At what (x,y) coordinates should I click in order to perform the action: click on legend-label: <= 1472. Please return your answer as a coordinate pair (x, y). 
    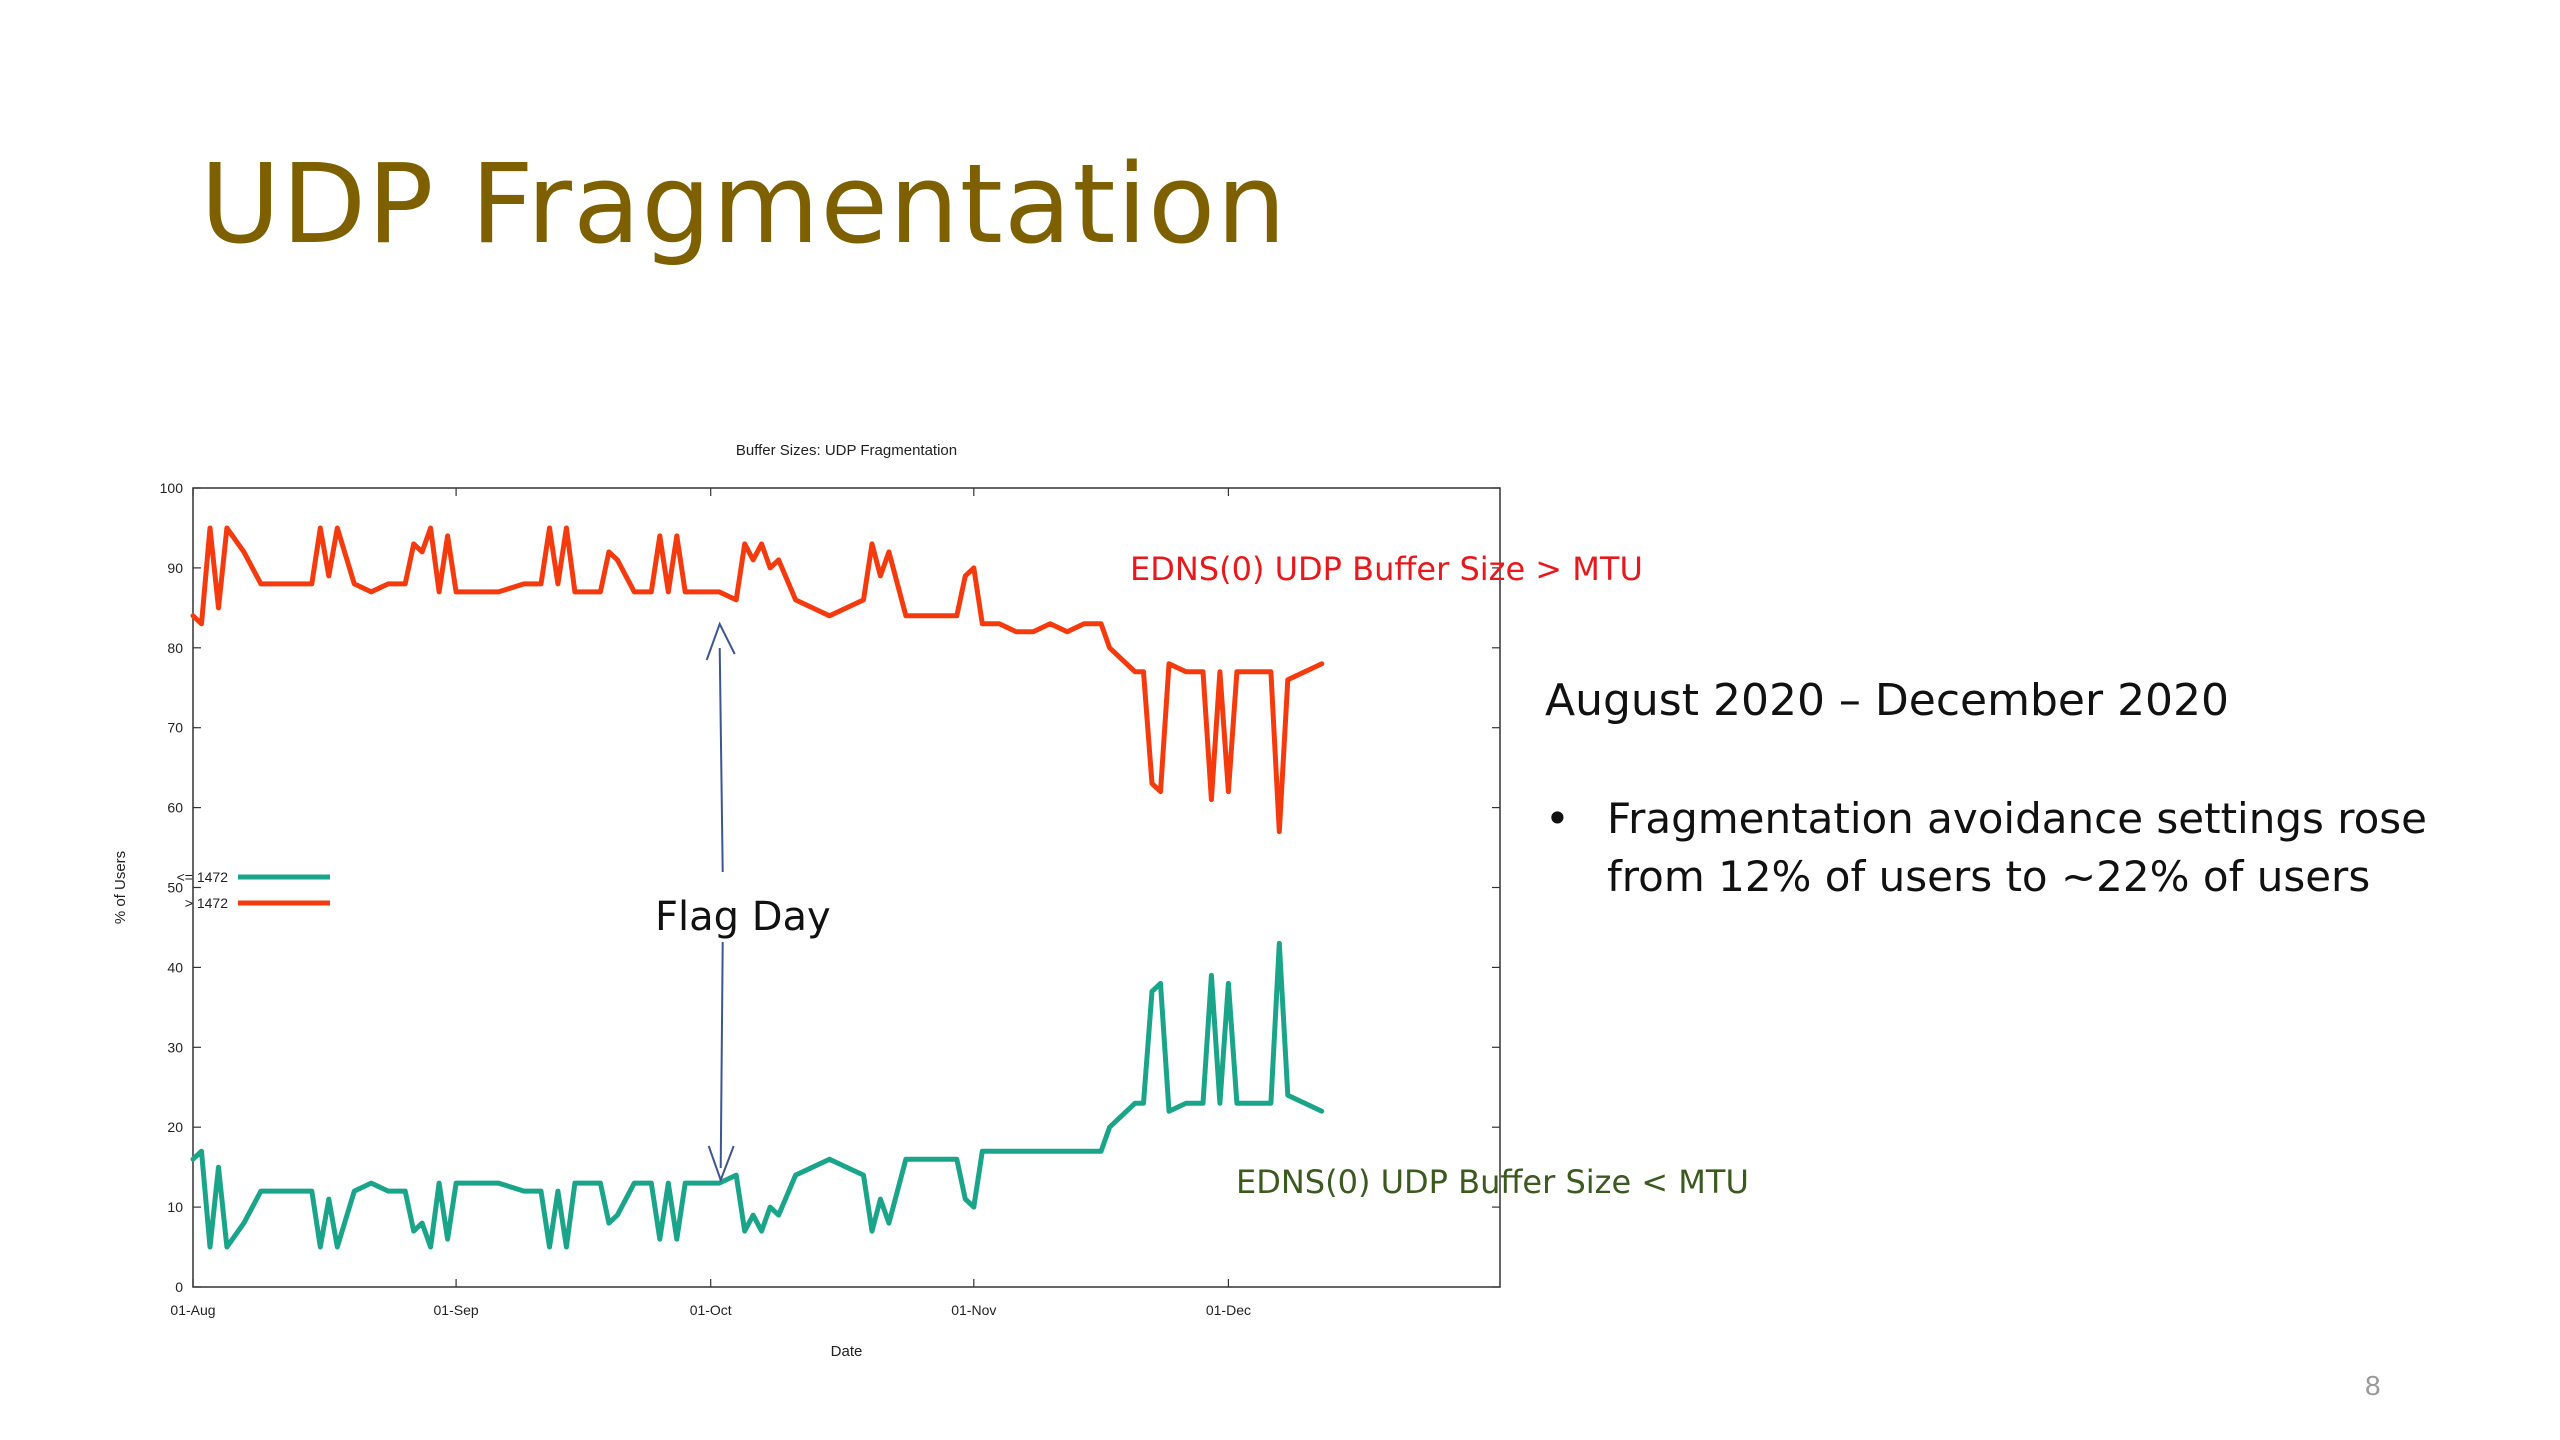
    Looking at the image, I should click on (203, 877).